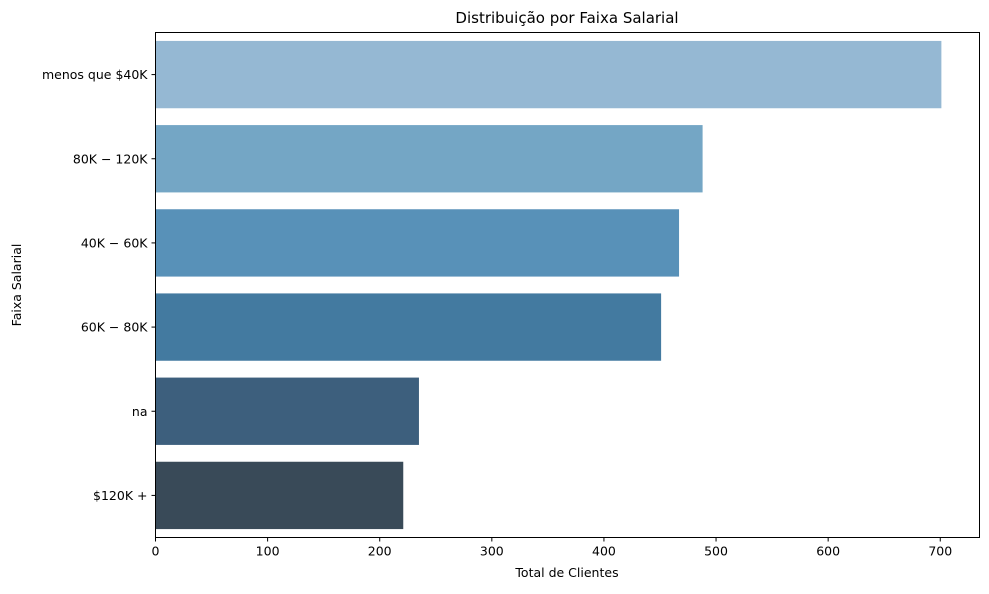 The height and width of the screenshot is (594, 989). I want to click on x-axis-ticks: 0 100 200 300 400 500 600 700, so click(552, 548).